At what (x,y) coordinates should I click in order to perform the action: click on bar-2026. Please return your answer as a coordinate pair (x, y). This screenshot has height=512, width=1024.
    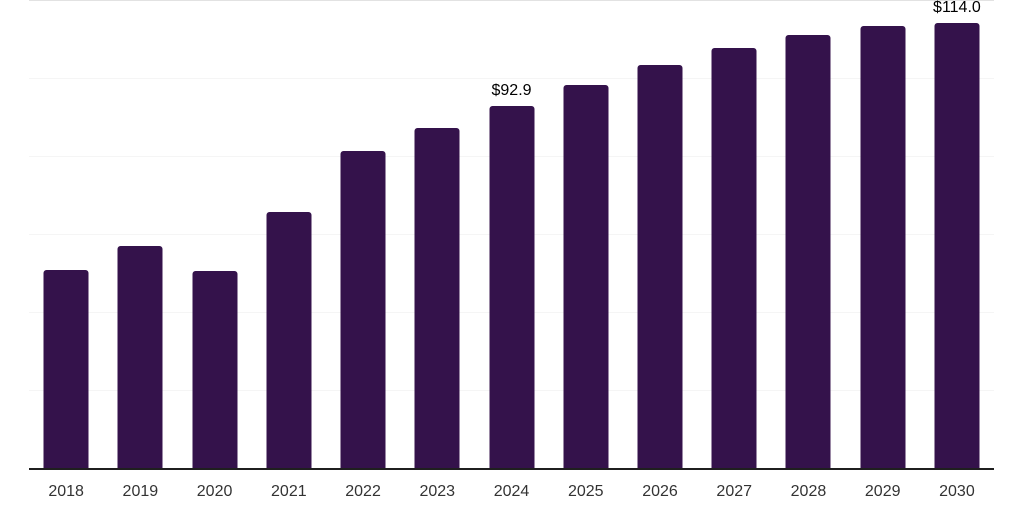
    Looking at the image, I should click on (660, 266).